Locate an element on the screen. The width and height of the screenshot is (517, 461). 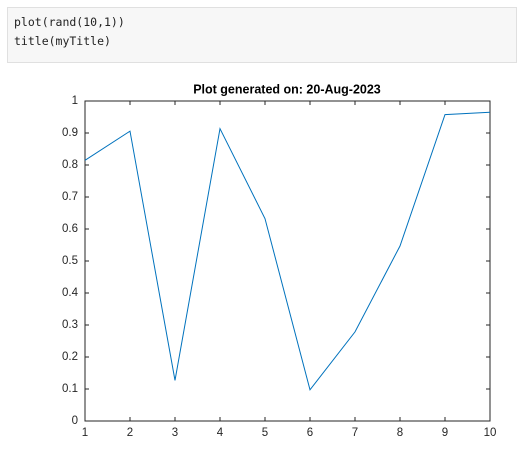
code-line: plot(rand(10,1)) is located at coordinates (69, 22).